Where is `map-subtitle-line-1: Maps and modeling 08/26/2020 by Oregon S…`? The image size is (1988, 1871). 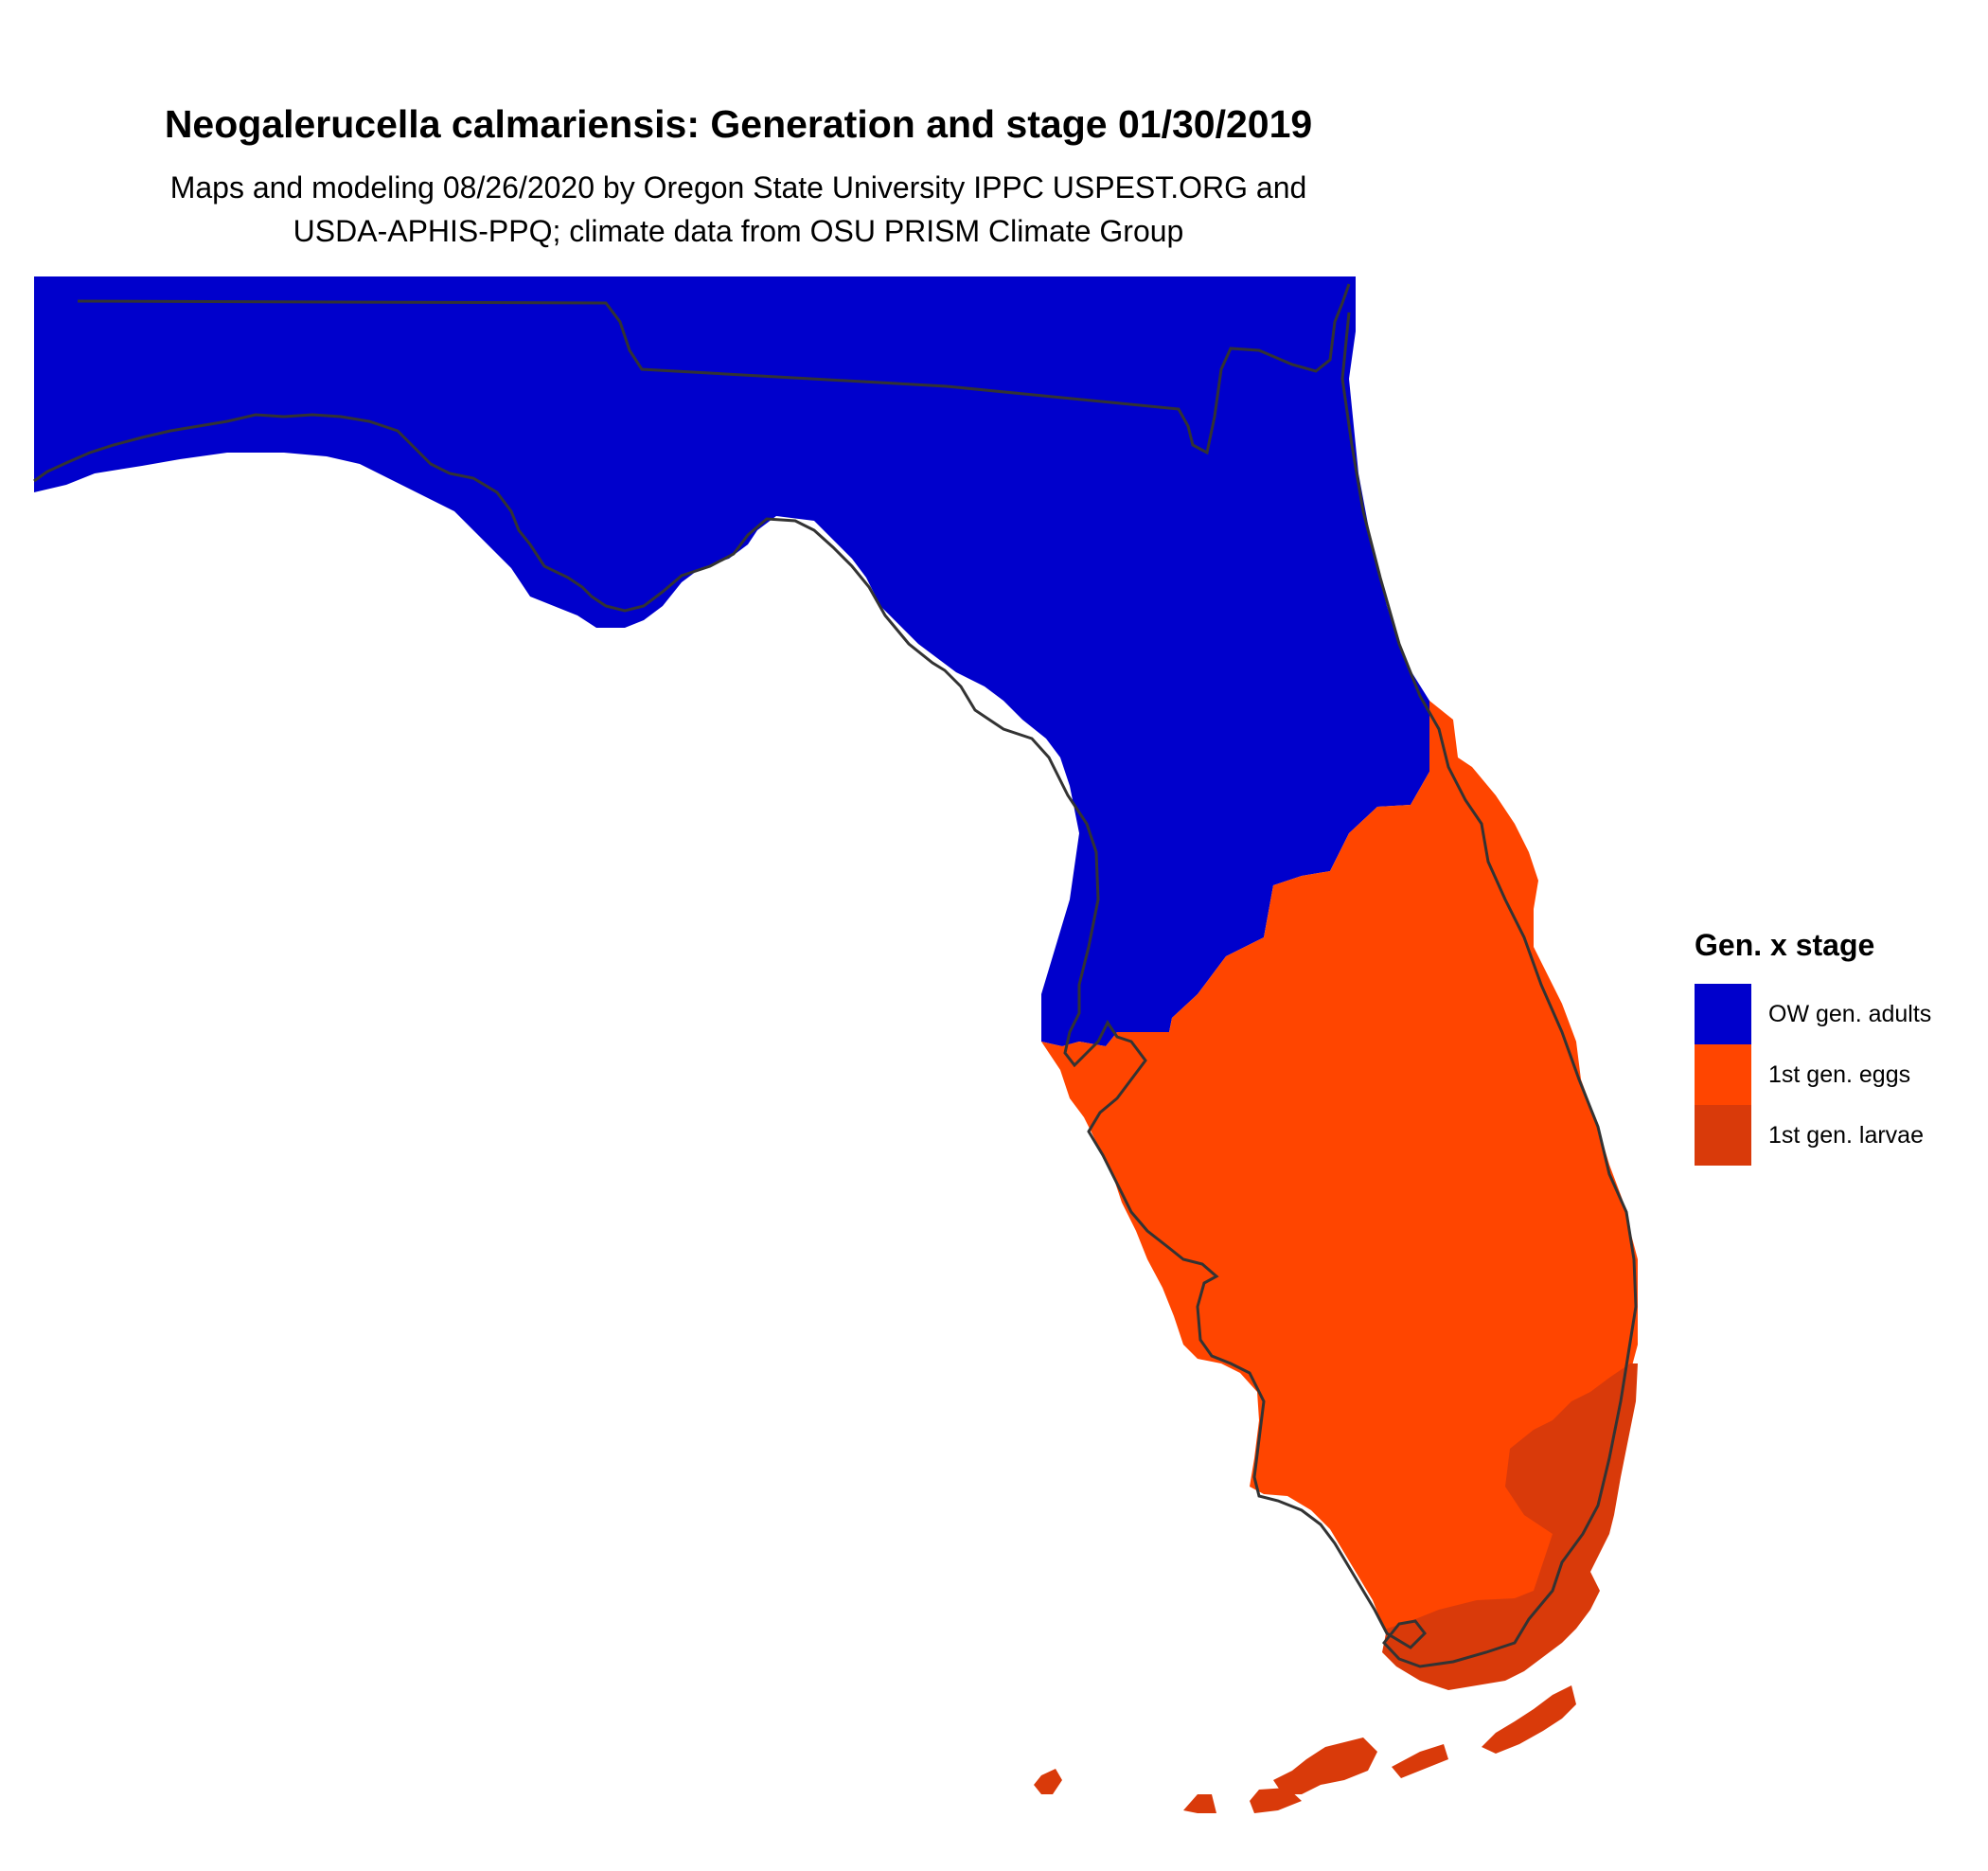 map-subtitle-line-1: Maps and modeling 08/26/2020 by Oregon S… is located at coordinates (738, 187).